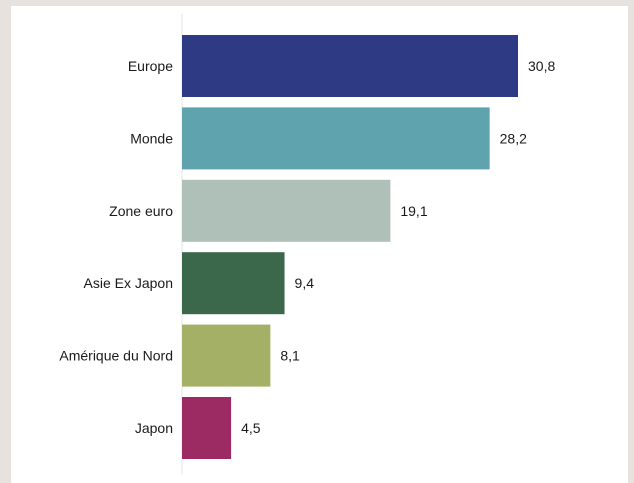 The image size is (634, 483). I want to click on category-label-zone-euro: Zone euro, so click(141, 211).